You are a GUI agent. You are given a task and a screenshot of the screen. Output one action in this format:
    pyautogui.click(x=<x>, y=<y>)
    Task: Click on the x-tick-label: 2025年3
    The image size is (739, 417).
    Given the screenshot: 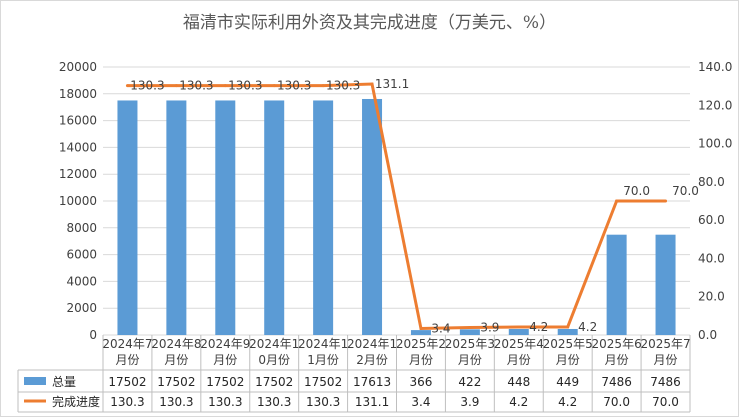 What is the action you would take?
    pyautogui.click(x=470, y=344)
    